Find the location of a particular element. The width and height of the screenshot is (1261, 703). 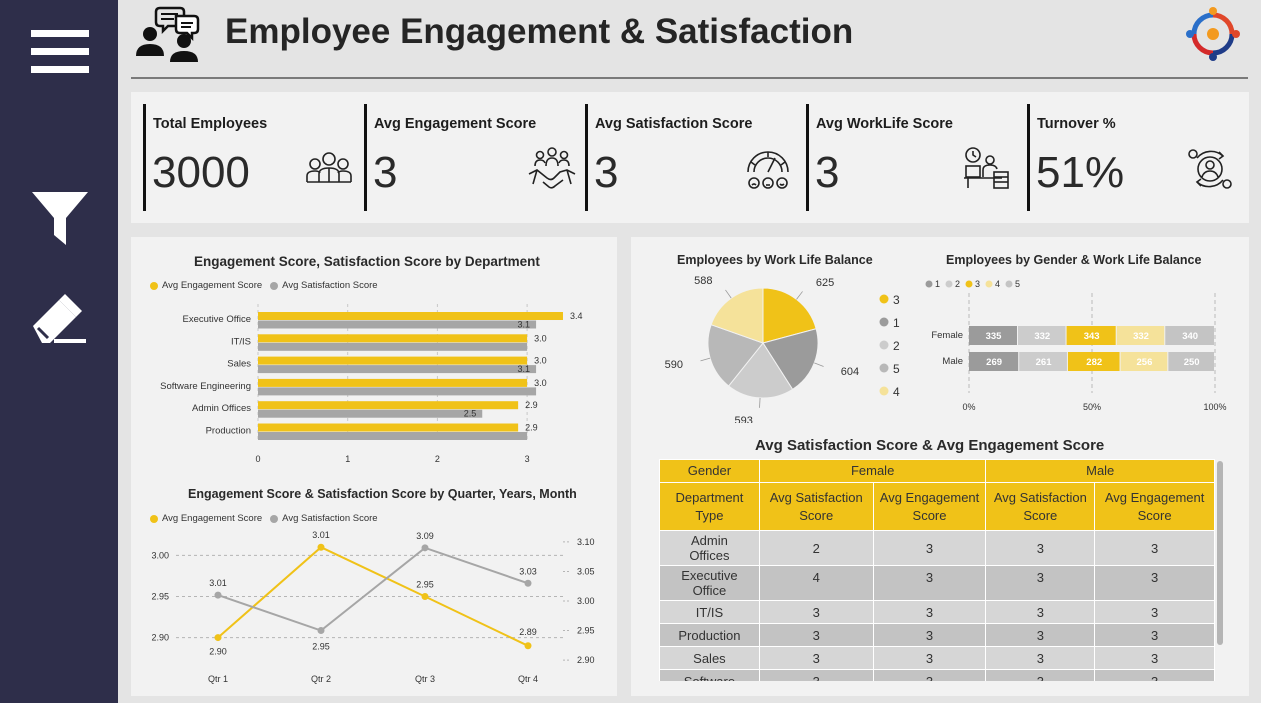

series-line-engagement is located at coordinates (373, 596).